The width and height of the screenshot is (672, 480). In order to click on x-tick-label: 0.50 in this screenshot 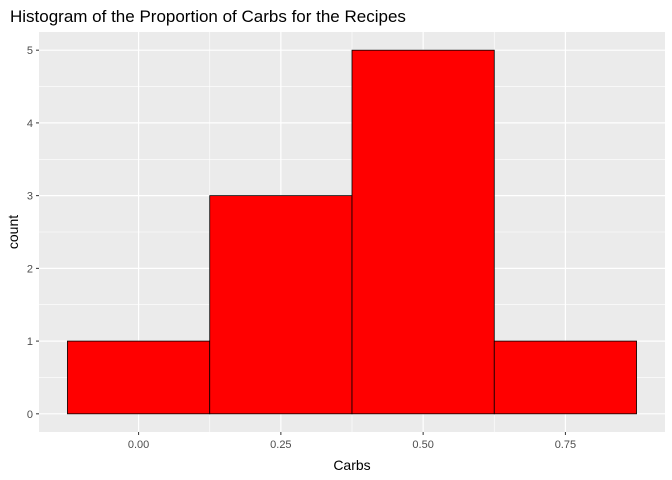, I will do `click(422, 445)`.